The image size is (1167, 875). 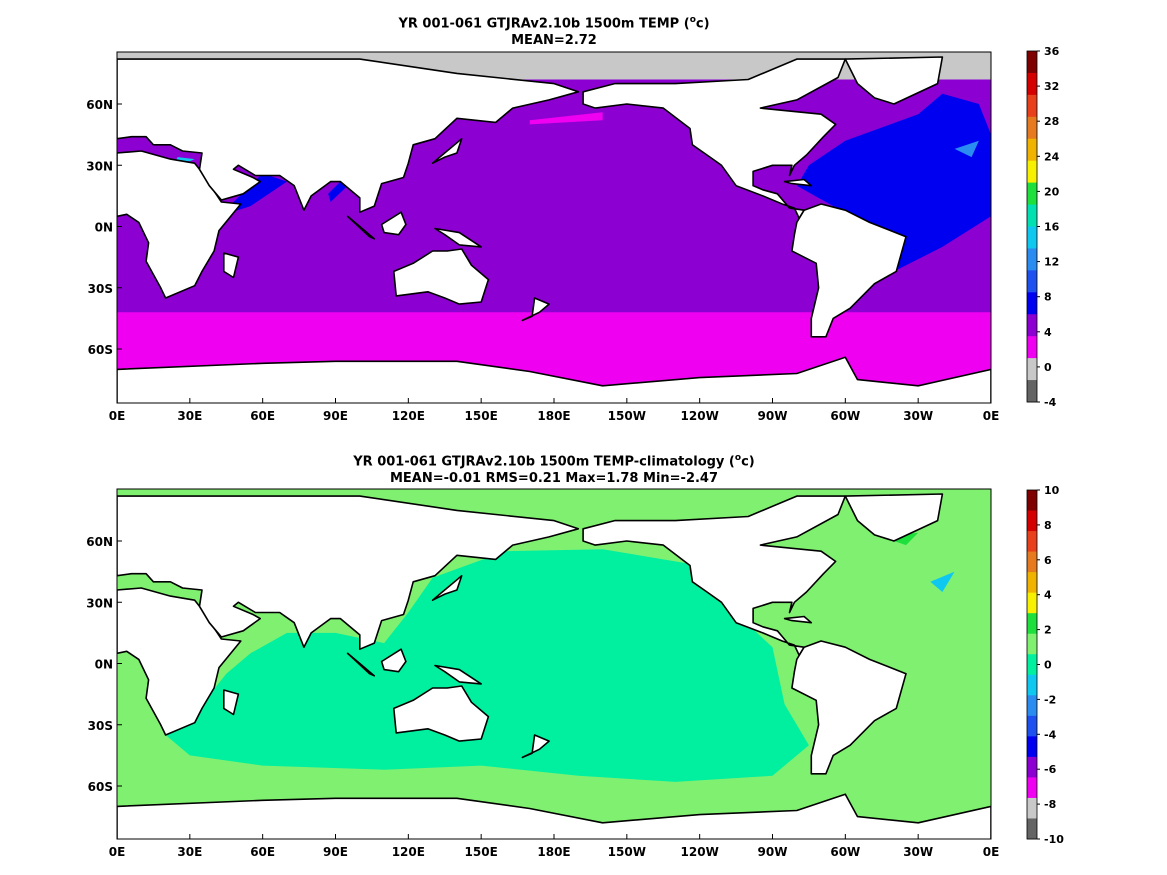 What do you see at coordinates (1050, 699) in the screenshot?
I see `colorbar-tick-label: -2` at bounding box center [1050, 699].